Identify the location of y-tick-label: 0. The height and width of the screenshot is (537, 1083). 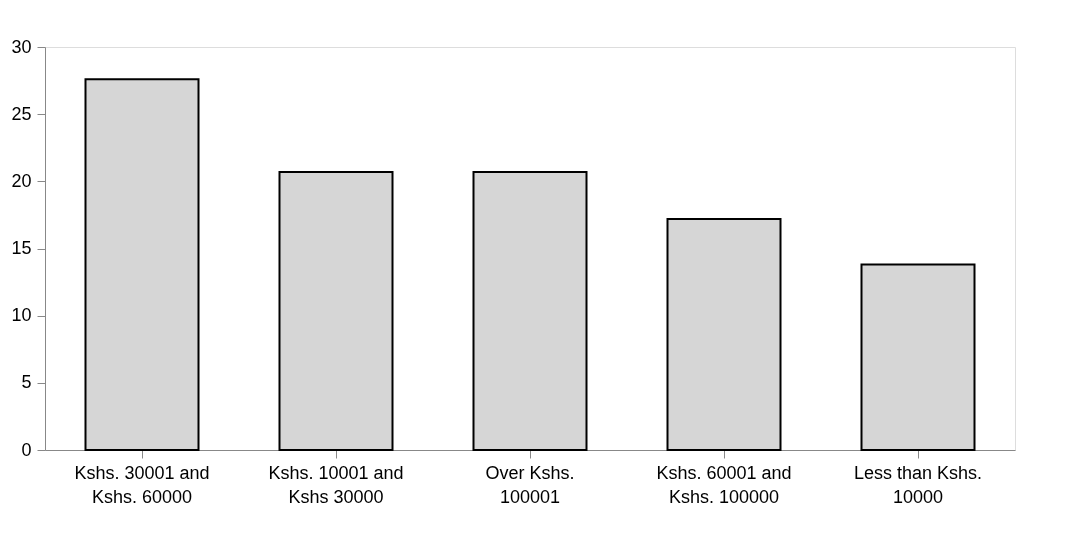
(26, 449).